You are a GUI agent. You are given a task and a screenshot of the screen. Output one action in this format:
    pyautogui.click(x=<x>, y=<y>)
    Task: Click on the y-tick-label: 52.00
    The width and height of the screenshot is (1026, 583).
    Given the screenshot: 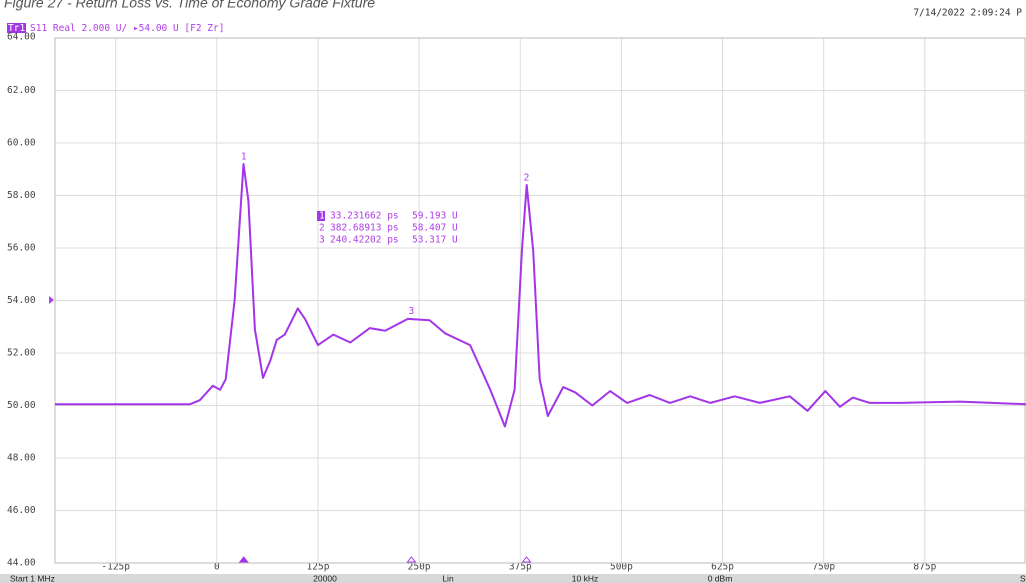 What is the action you would take?
    pyautogui.click(x=21, y=353)
    